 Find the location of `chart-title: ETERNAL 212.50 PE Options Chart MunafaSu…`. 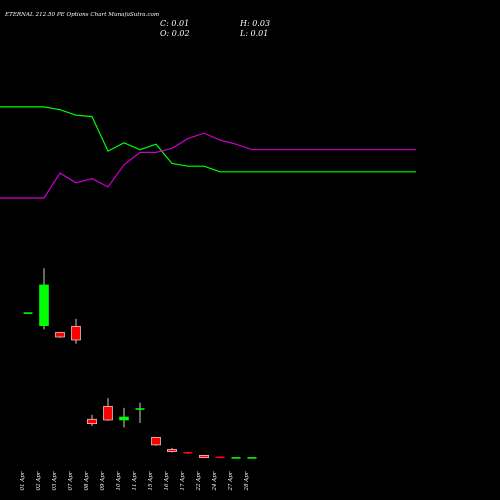

chart-title: ETERNAL 212.50 PE Options Chart MunafaSu… is located at coordinates (81, 15).